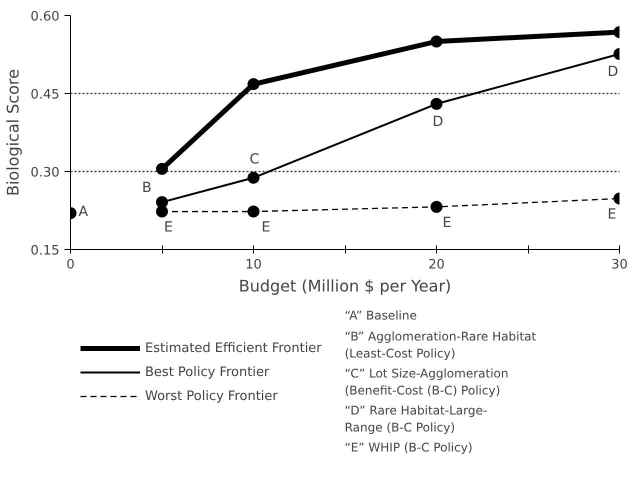 The image size is (641, 488). What do you see at coordinates (345, 286) in the screenshot?
I see `x-axis-title: Budget (Million $ per Year)` at bounding box center [345, 286].